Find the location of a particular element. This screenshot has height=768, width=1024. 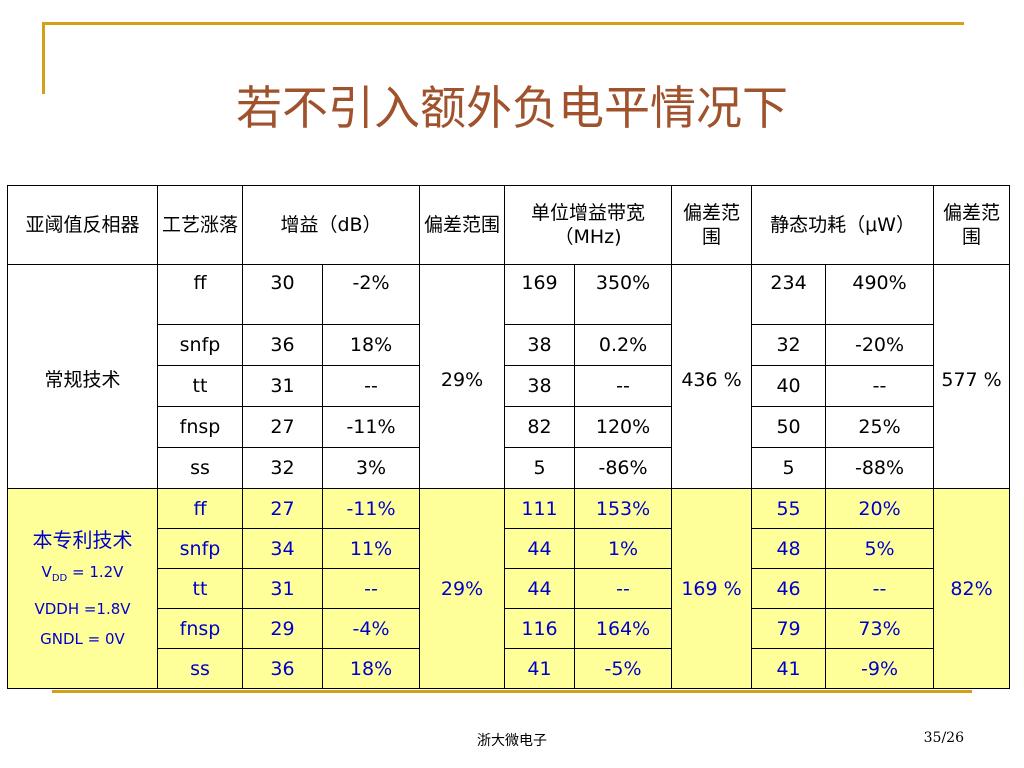

decor-line-bottom is located at coordinates (512, 691).